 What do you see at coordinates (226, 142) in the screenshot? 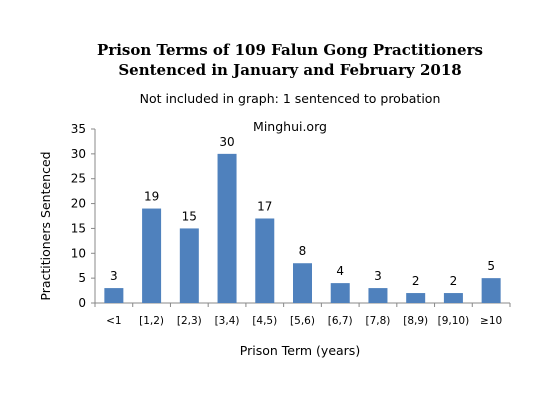
I see `data-label: 30` at bounding box center [226, 142].